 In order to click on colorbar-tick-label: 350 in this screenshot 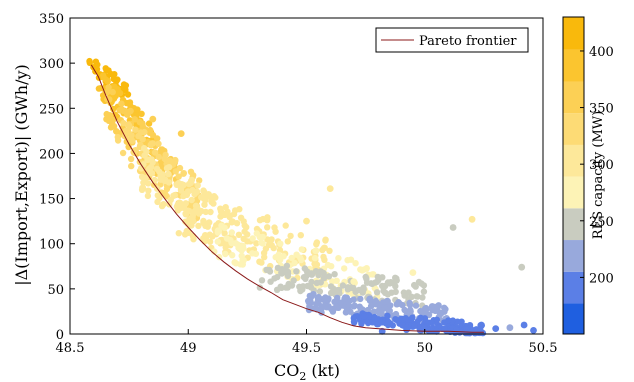, I will do `click(601, 109)`.